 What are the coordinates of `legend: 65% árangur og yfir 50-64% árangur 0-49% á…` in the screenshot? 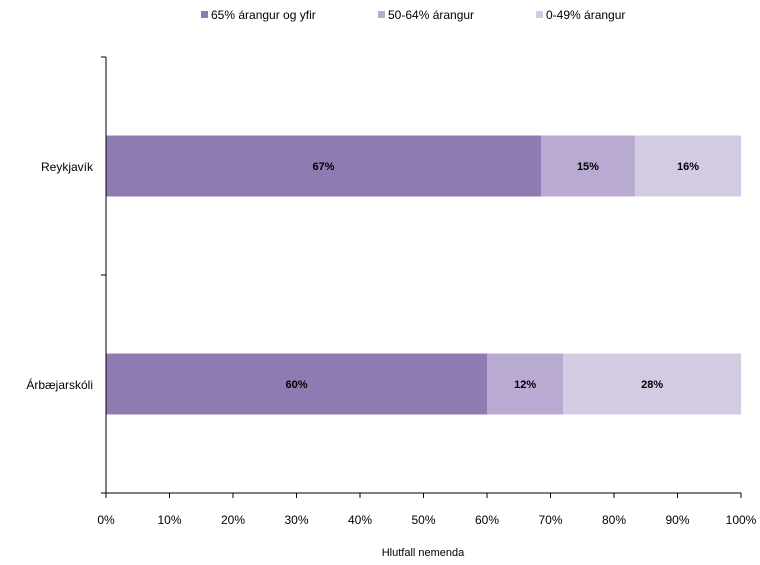 It's located at (413, 15).